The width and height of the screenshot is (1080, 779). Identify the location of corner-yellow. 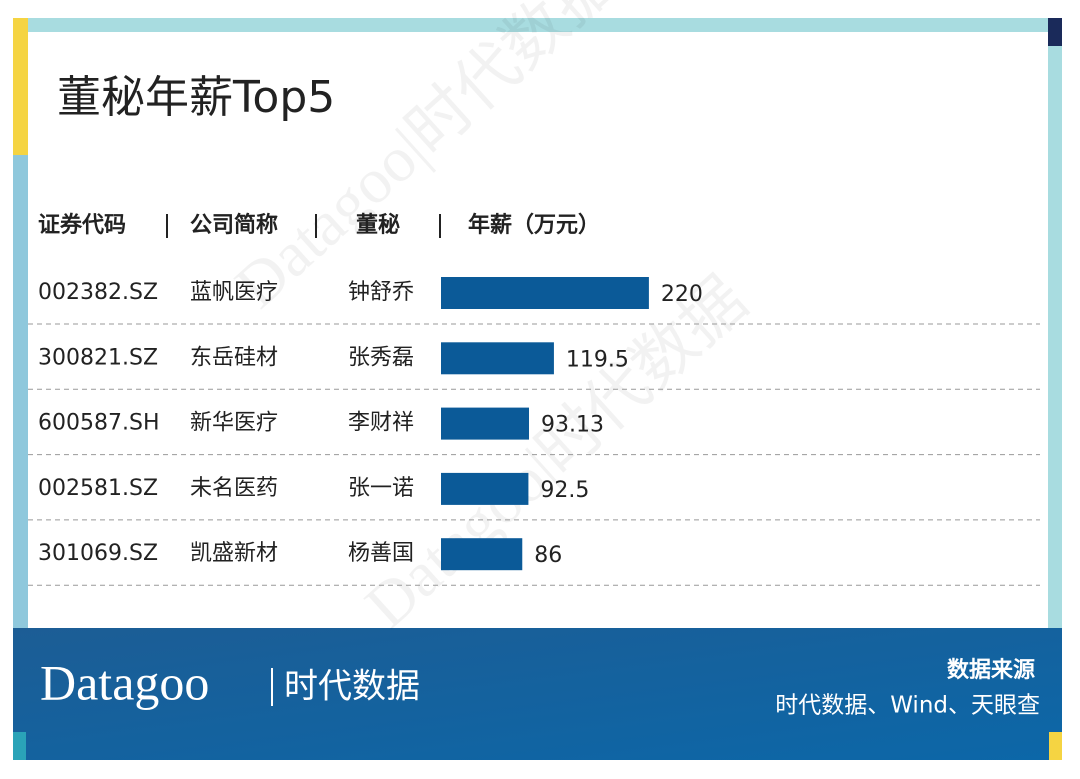
(1055, 746).